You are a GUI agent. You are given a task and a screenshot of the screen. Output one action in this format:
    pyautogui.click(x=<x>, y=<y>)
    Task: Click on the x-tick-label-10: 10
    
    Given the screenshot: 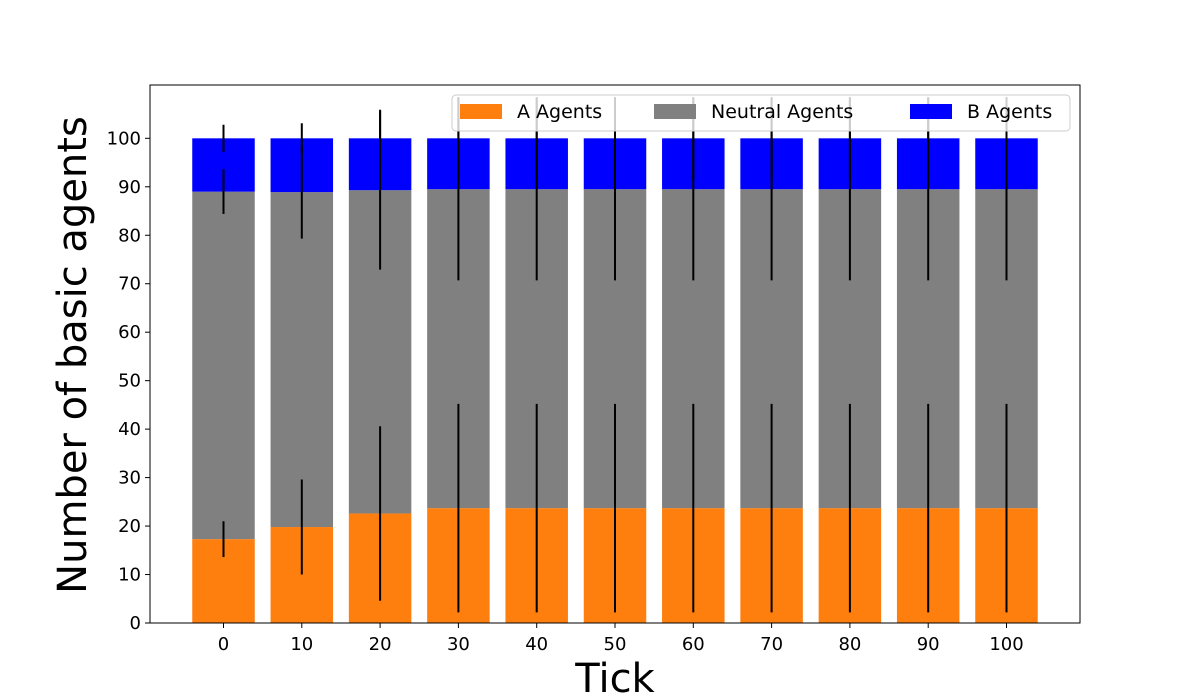 What is the action you would take?
    pyautogui.click(x=301, y=644)
    